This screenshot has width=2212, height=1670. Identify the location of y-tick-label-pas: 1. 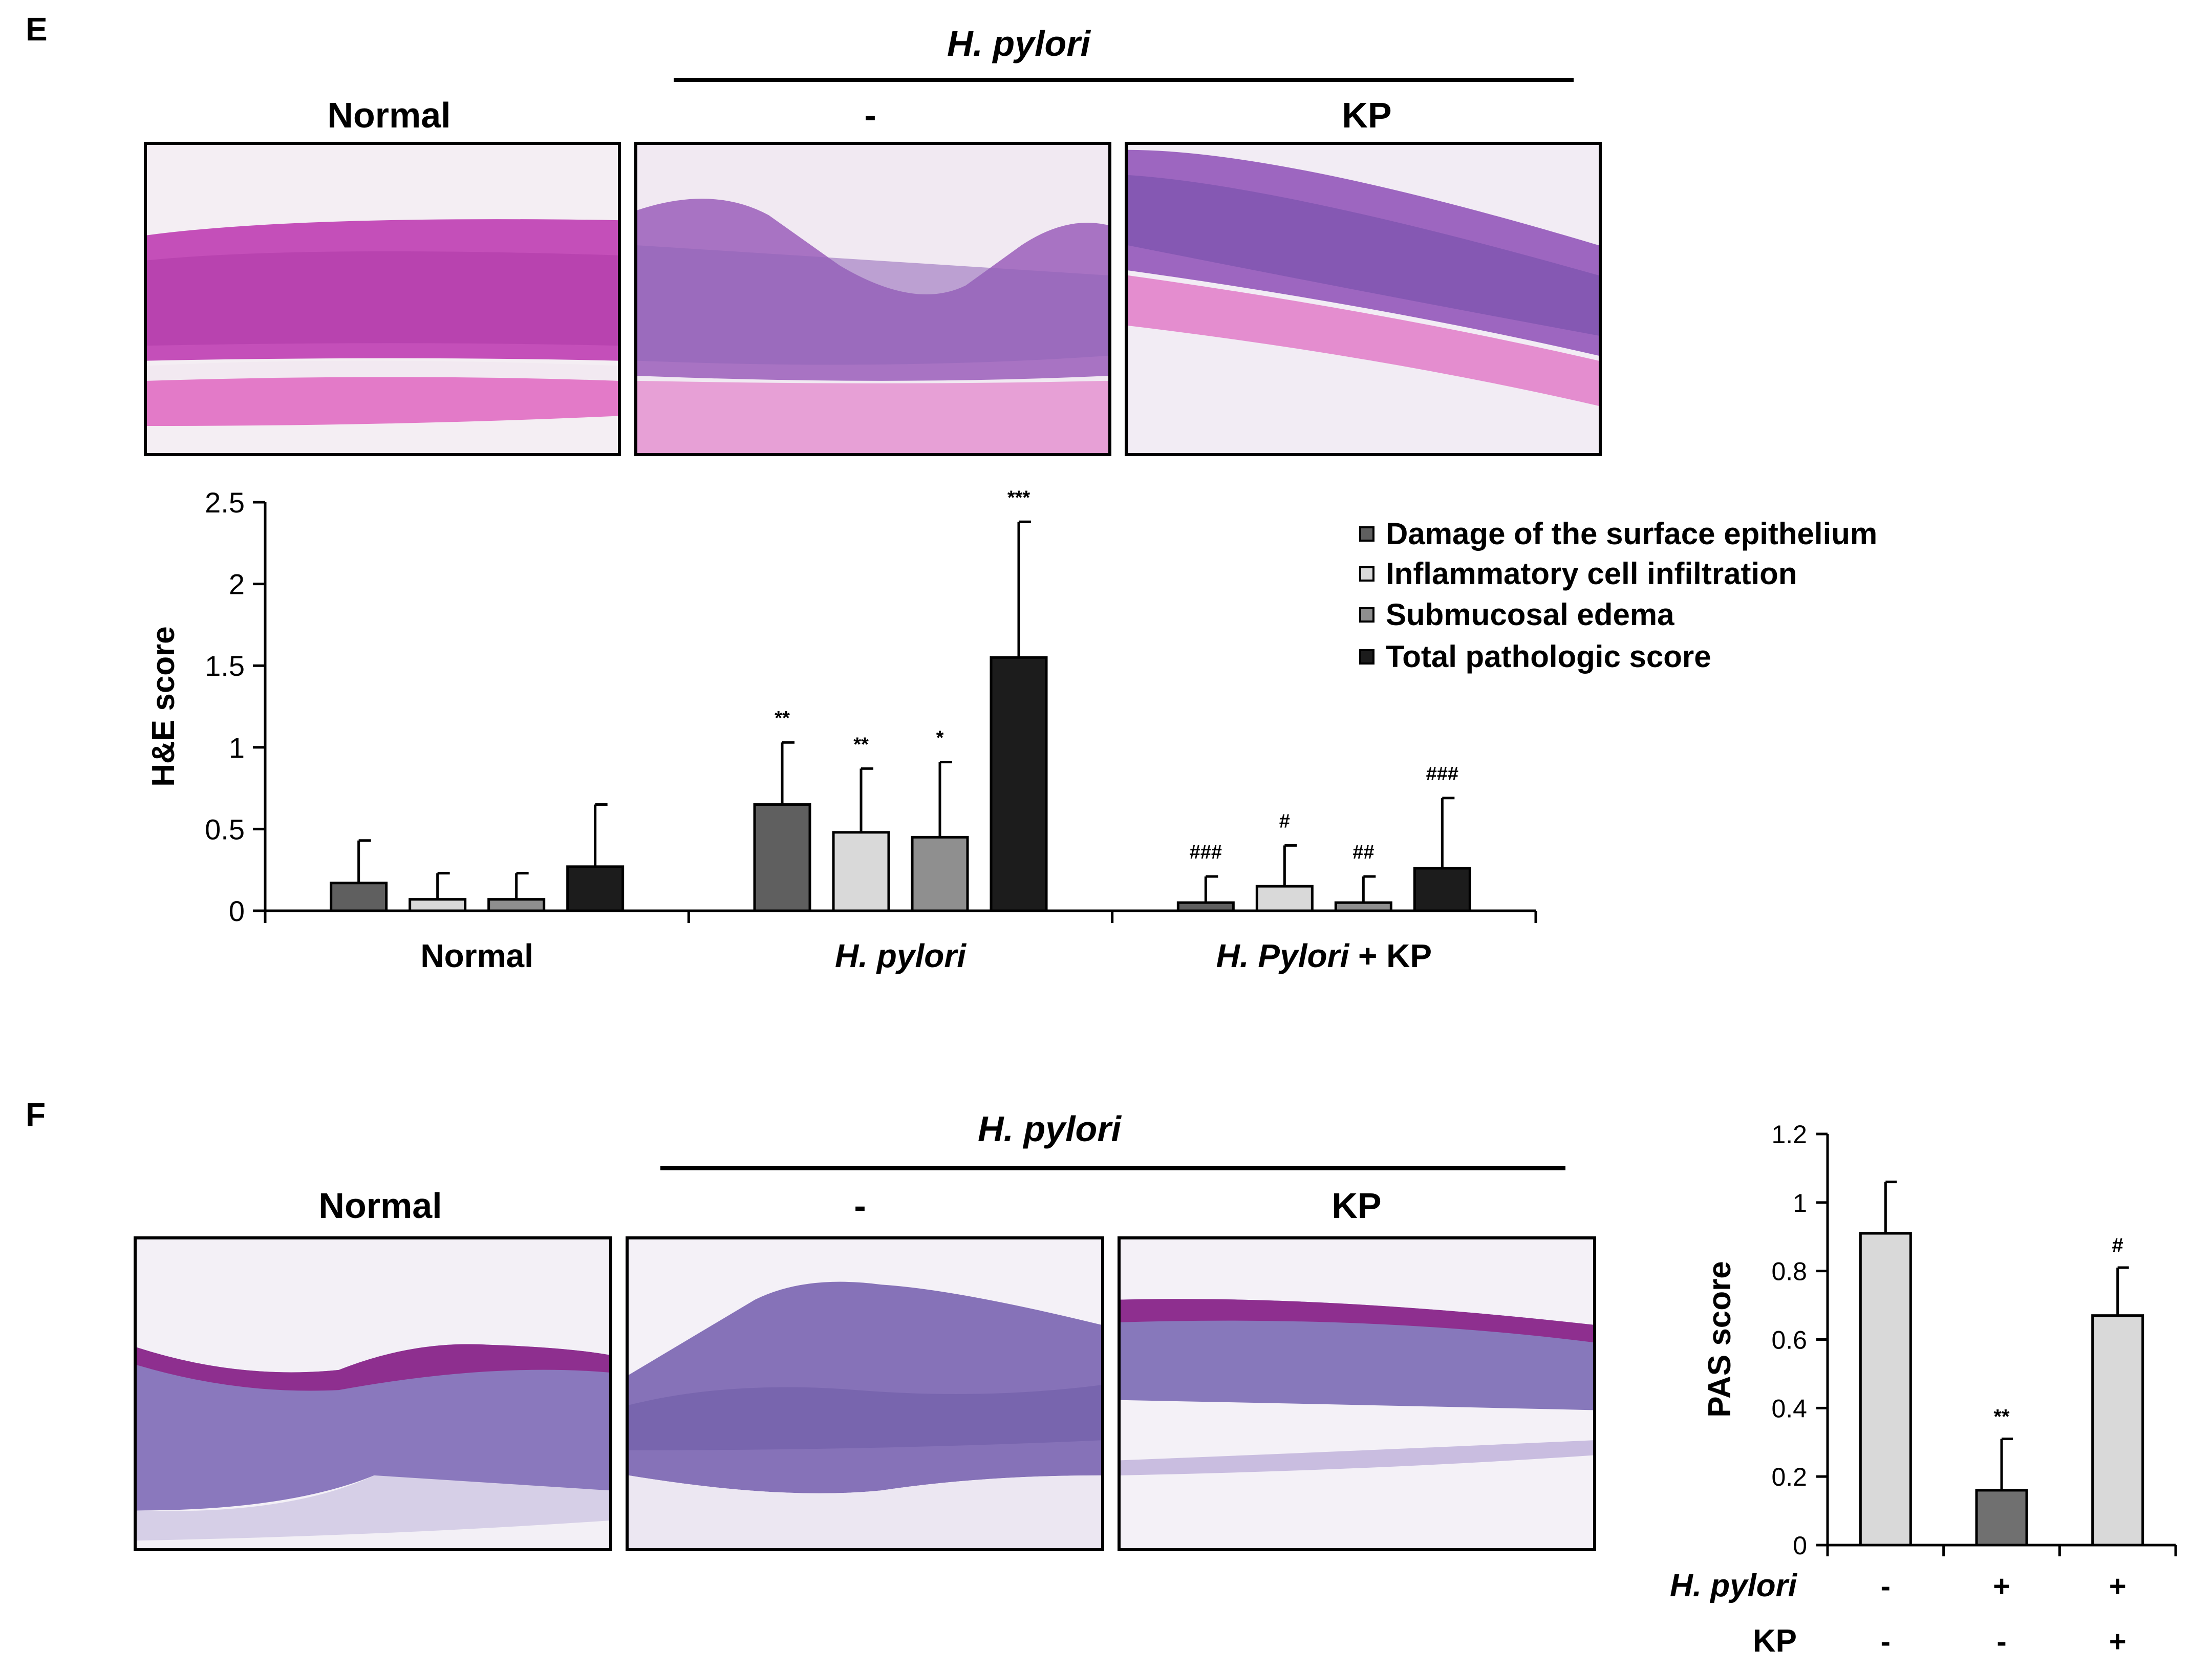
(1800, 1203).